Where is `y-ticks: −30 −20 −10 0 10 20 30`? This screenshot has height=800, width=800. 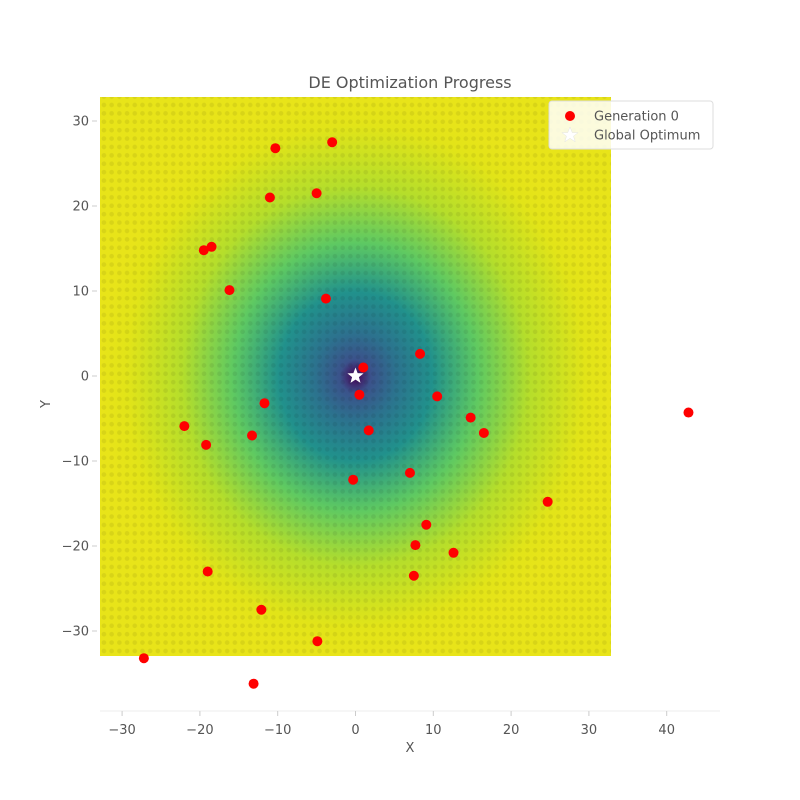 y-ticks: −30 −20 −10 0 10 20 30 is located at coordinates (79, 377).